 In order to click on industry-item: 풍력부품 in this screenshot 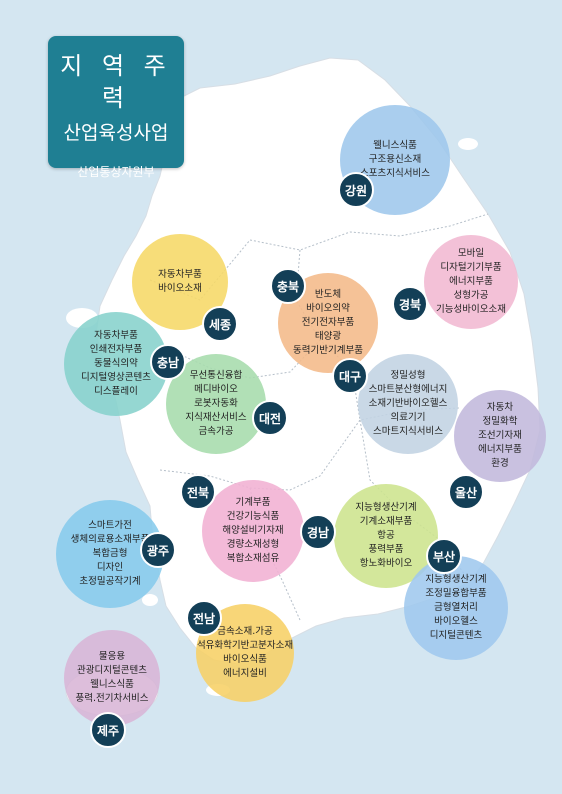, I will do `click(386, 549)`.